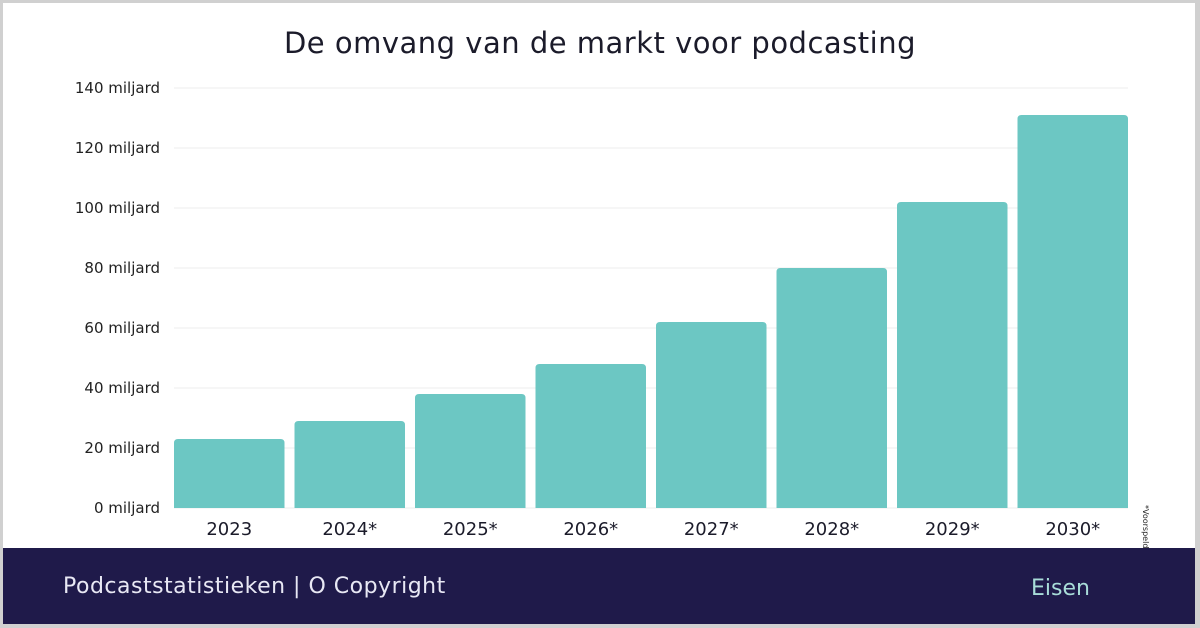  Describe the element at coordinates (349, 529) in the screenshot. I see `x-tick-label: 2024*` at that location.